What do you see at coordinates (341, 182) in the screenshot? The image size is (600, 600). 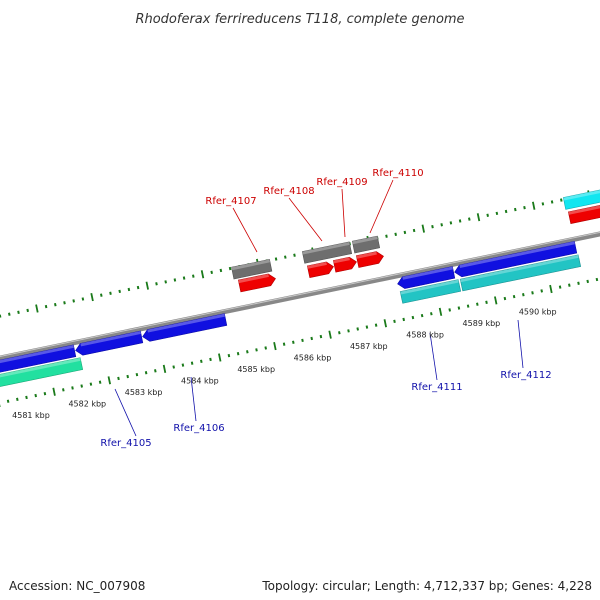 I see `gene-label-rfer-4109: Rfer_4109` at bounding box center [341, 182].